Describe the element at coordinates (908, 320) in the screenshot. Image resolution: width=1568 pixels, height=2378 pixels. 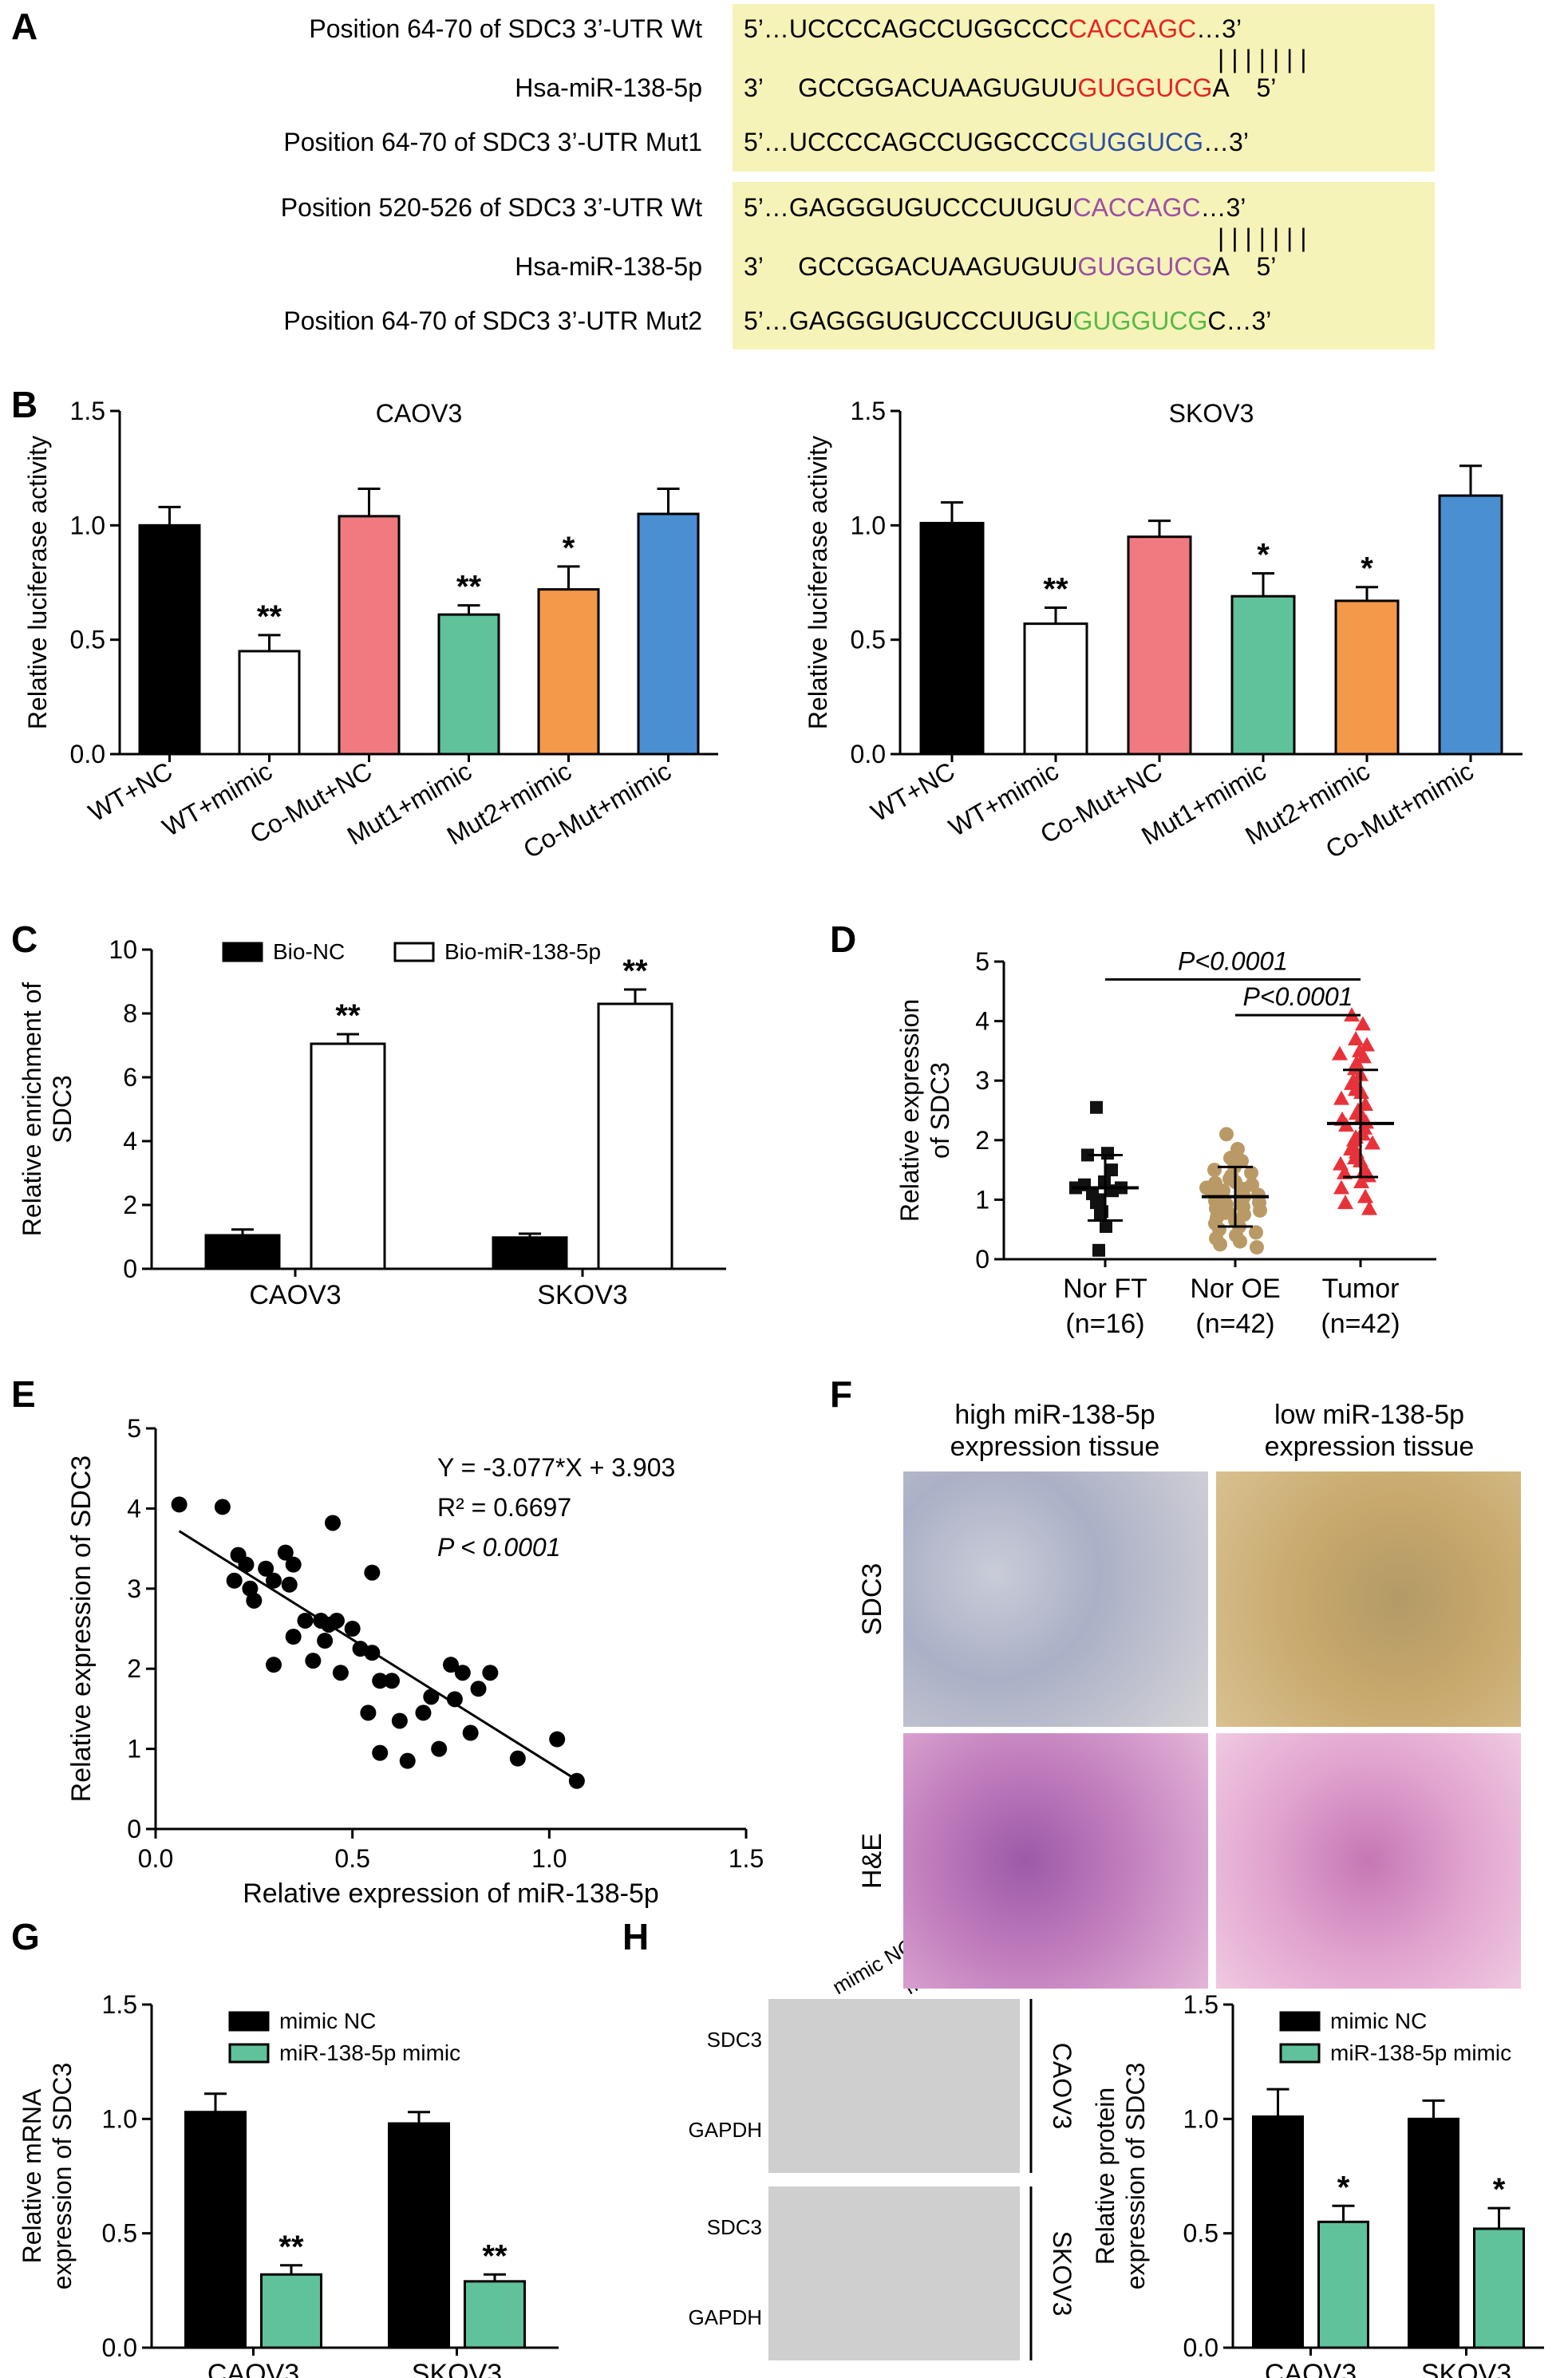
I see `sequence-prefix: 5’…GAGGGUGUCCCUUGU` at that location.